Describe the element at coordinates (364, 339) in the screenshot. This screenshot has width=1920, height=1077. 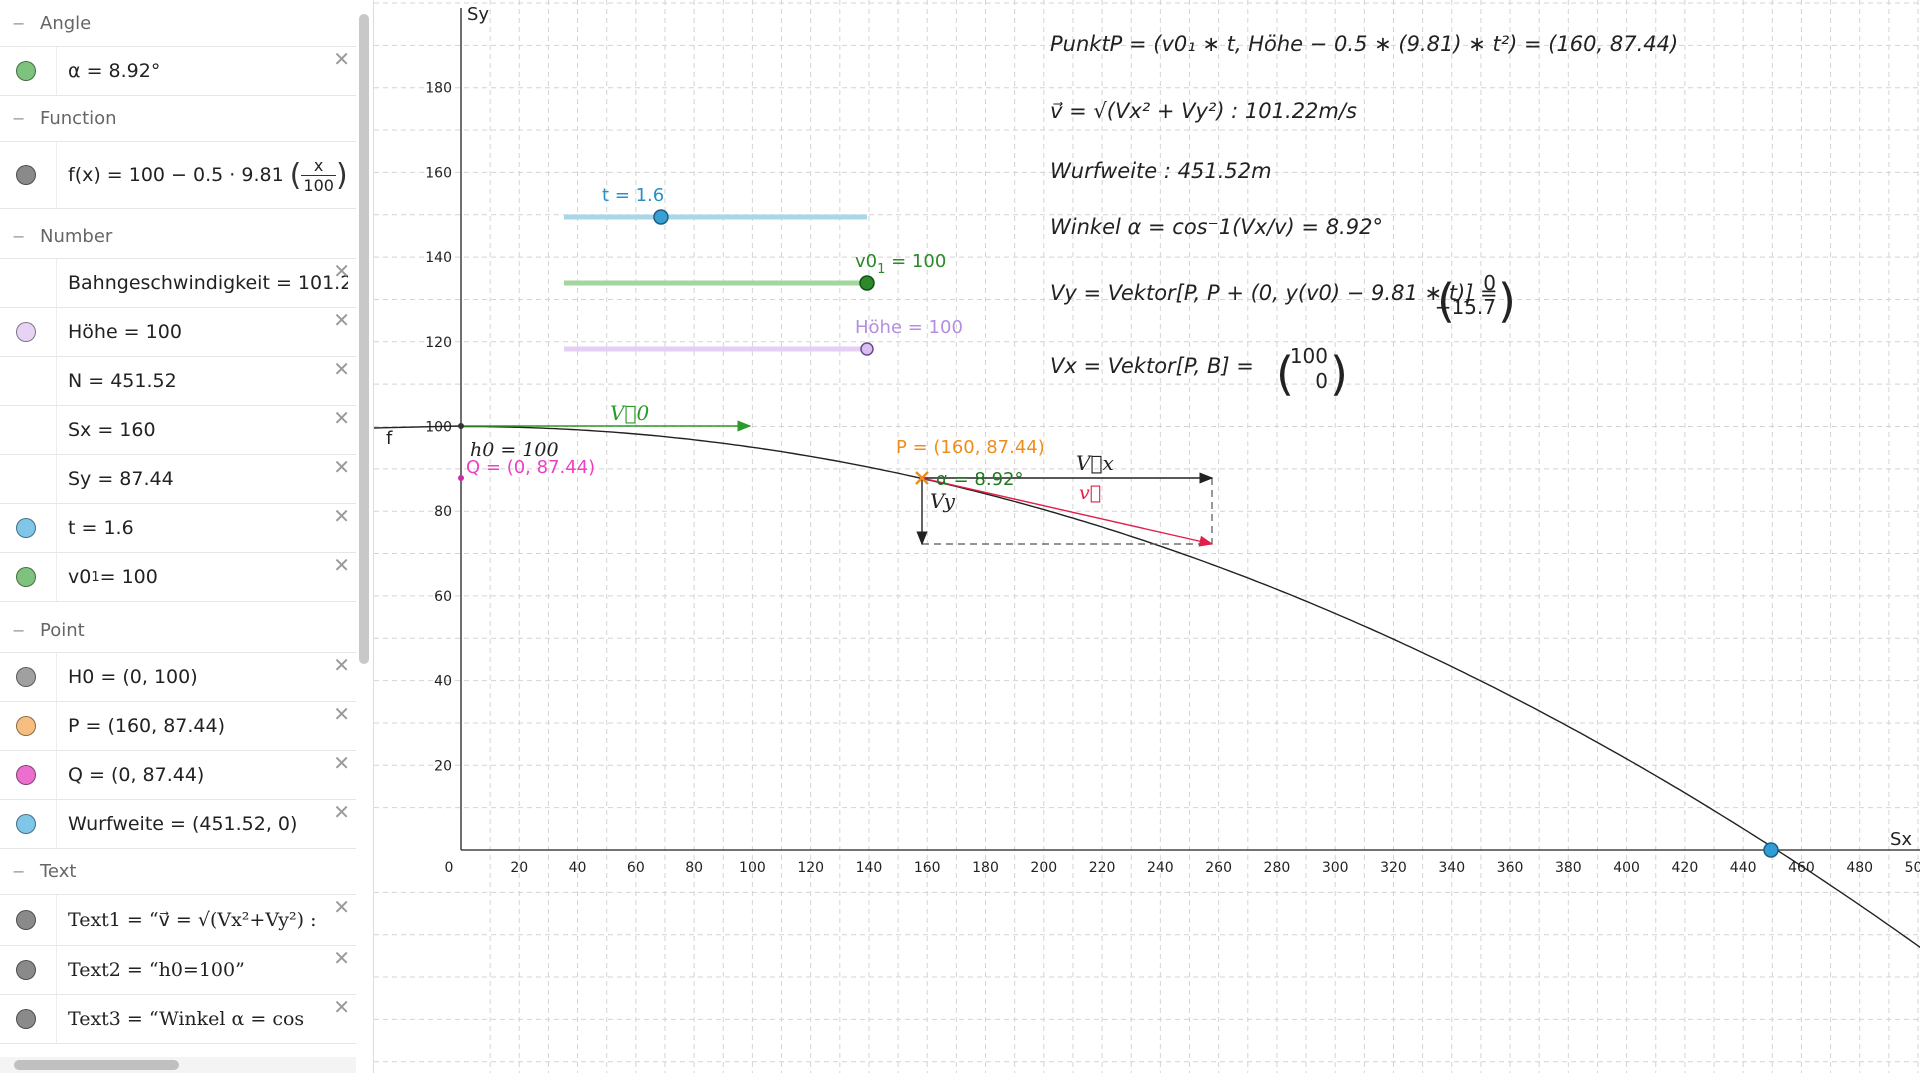
I see `vertical-scrollbar` at that location.